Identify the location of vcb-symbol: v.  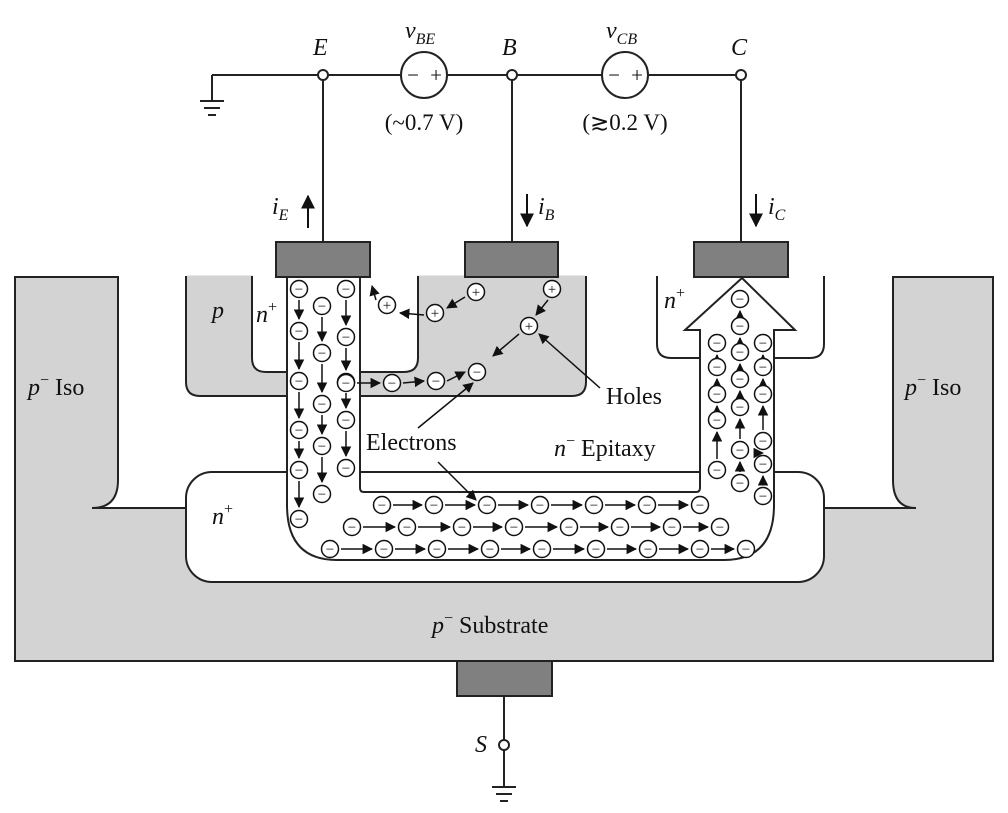
(611, 31).